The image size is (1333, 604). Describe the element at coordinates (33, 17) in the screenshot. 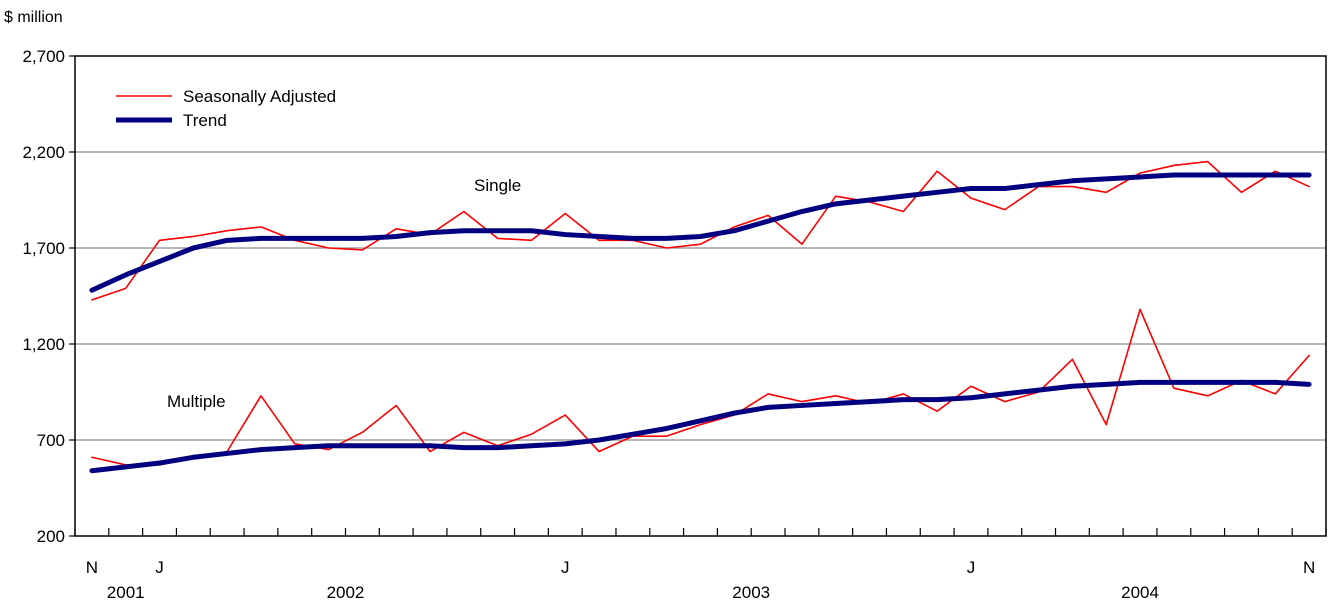

I see `y-axis-unit-label: $ million` at that location.